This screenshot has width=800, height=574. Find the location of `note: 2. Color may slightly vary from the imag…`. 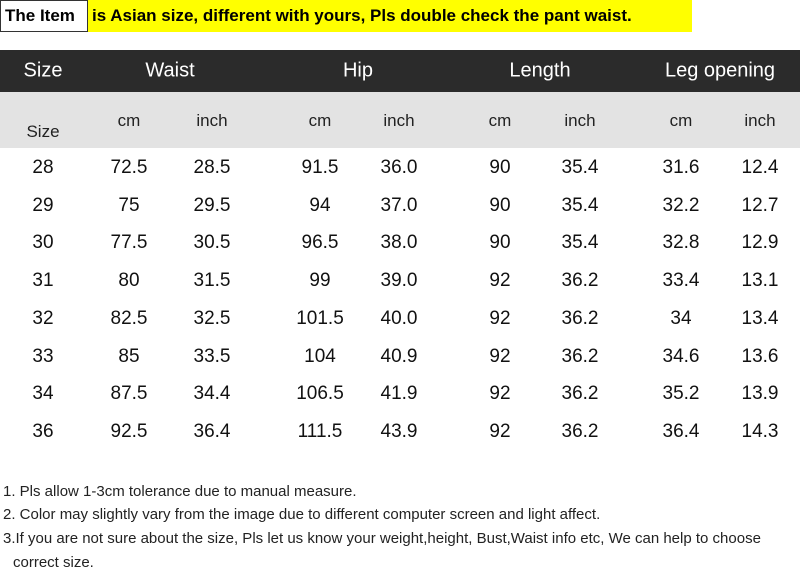

note: 2. Color may slightly vary from the imag… is located at coordinates (302, 514).